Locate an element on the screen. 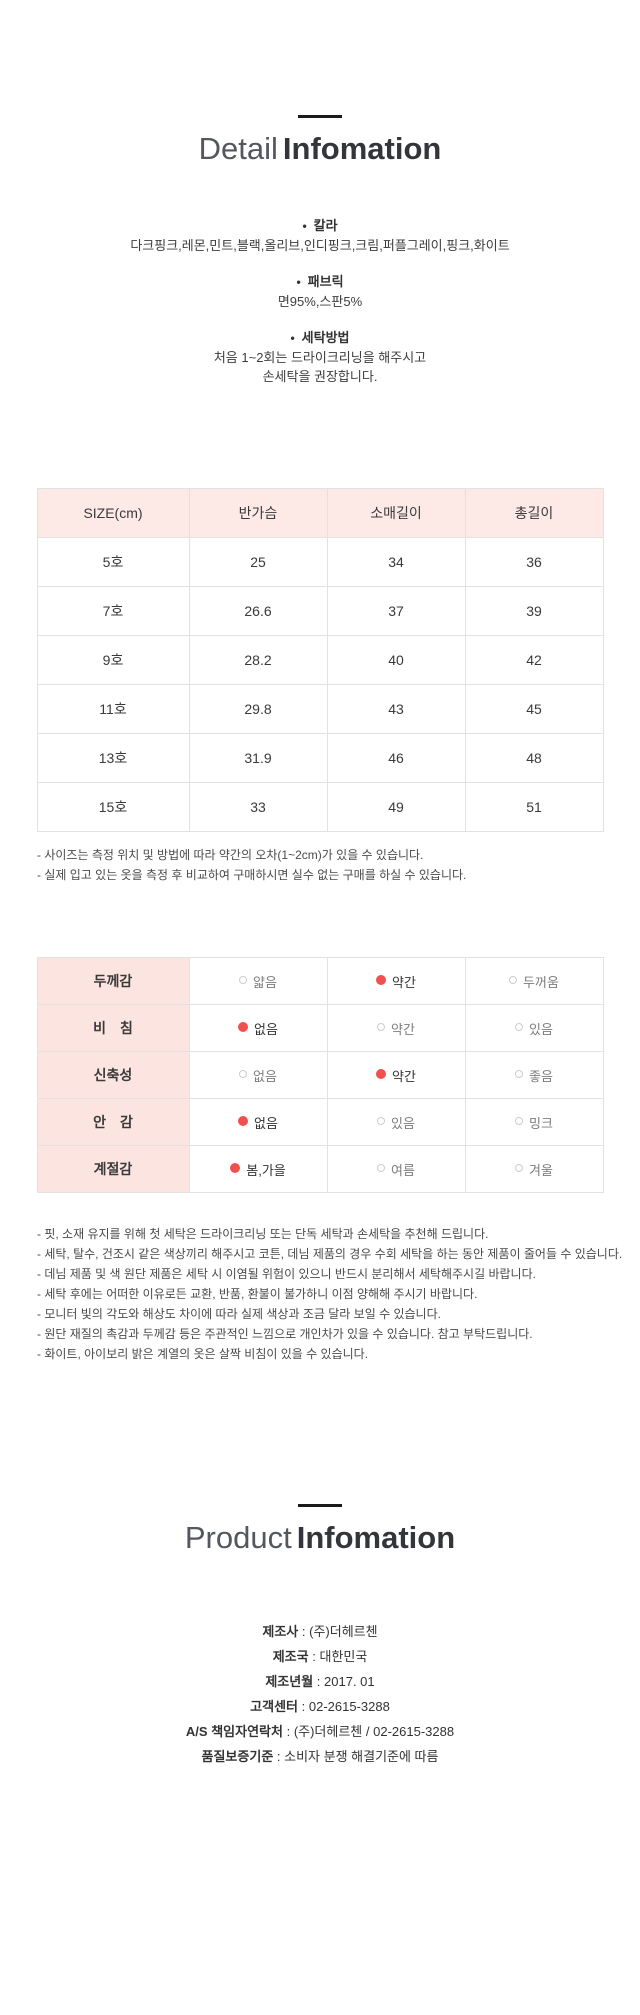 This screenshot has width=640, height=2015. product-info-label: A/S 책임자연락처 is located at coordinates (234, 1731).